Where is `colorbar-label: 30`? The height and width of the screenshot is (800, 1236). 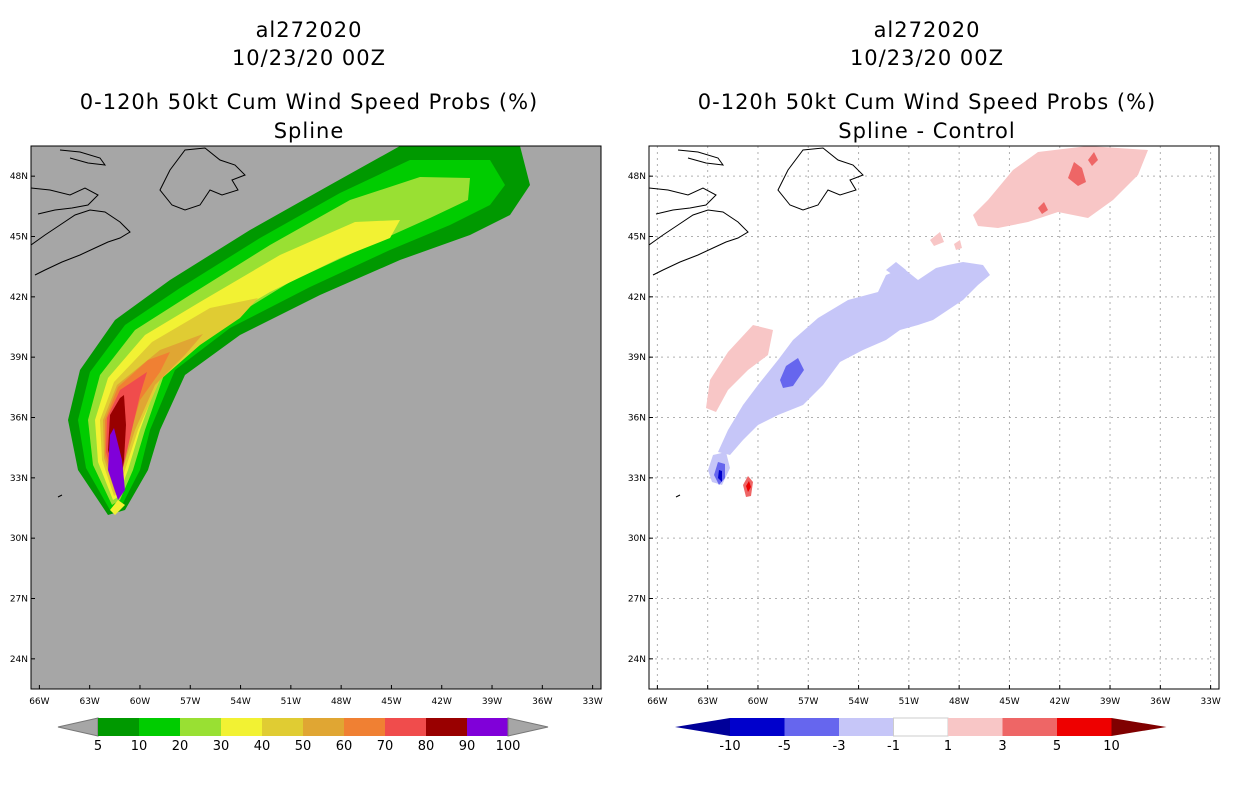 colorbar-label: 30 is located at coordinates (221, 746).